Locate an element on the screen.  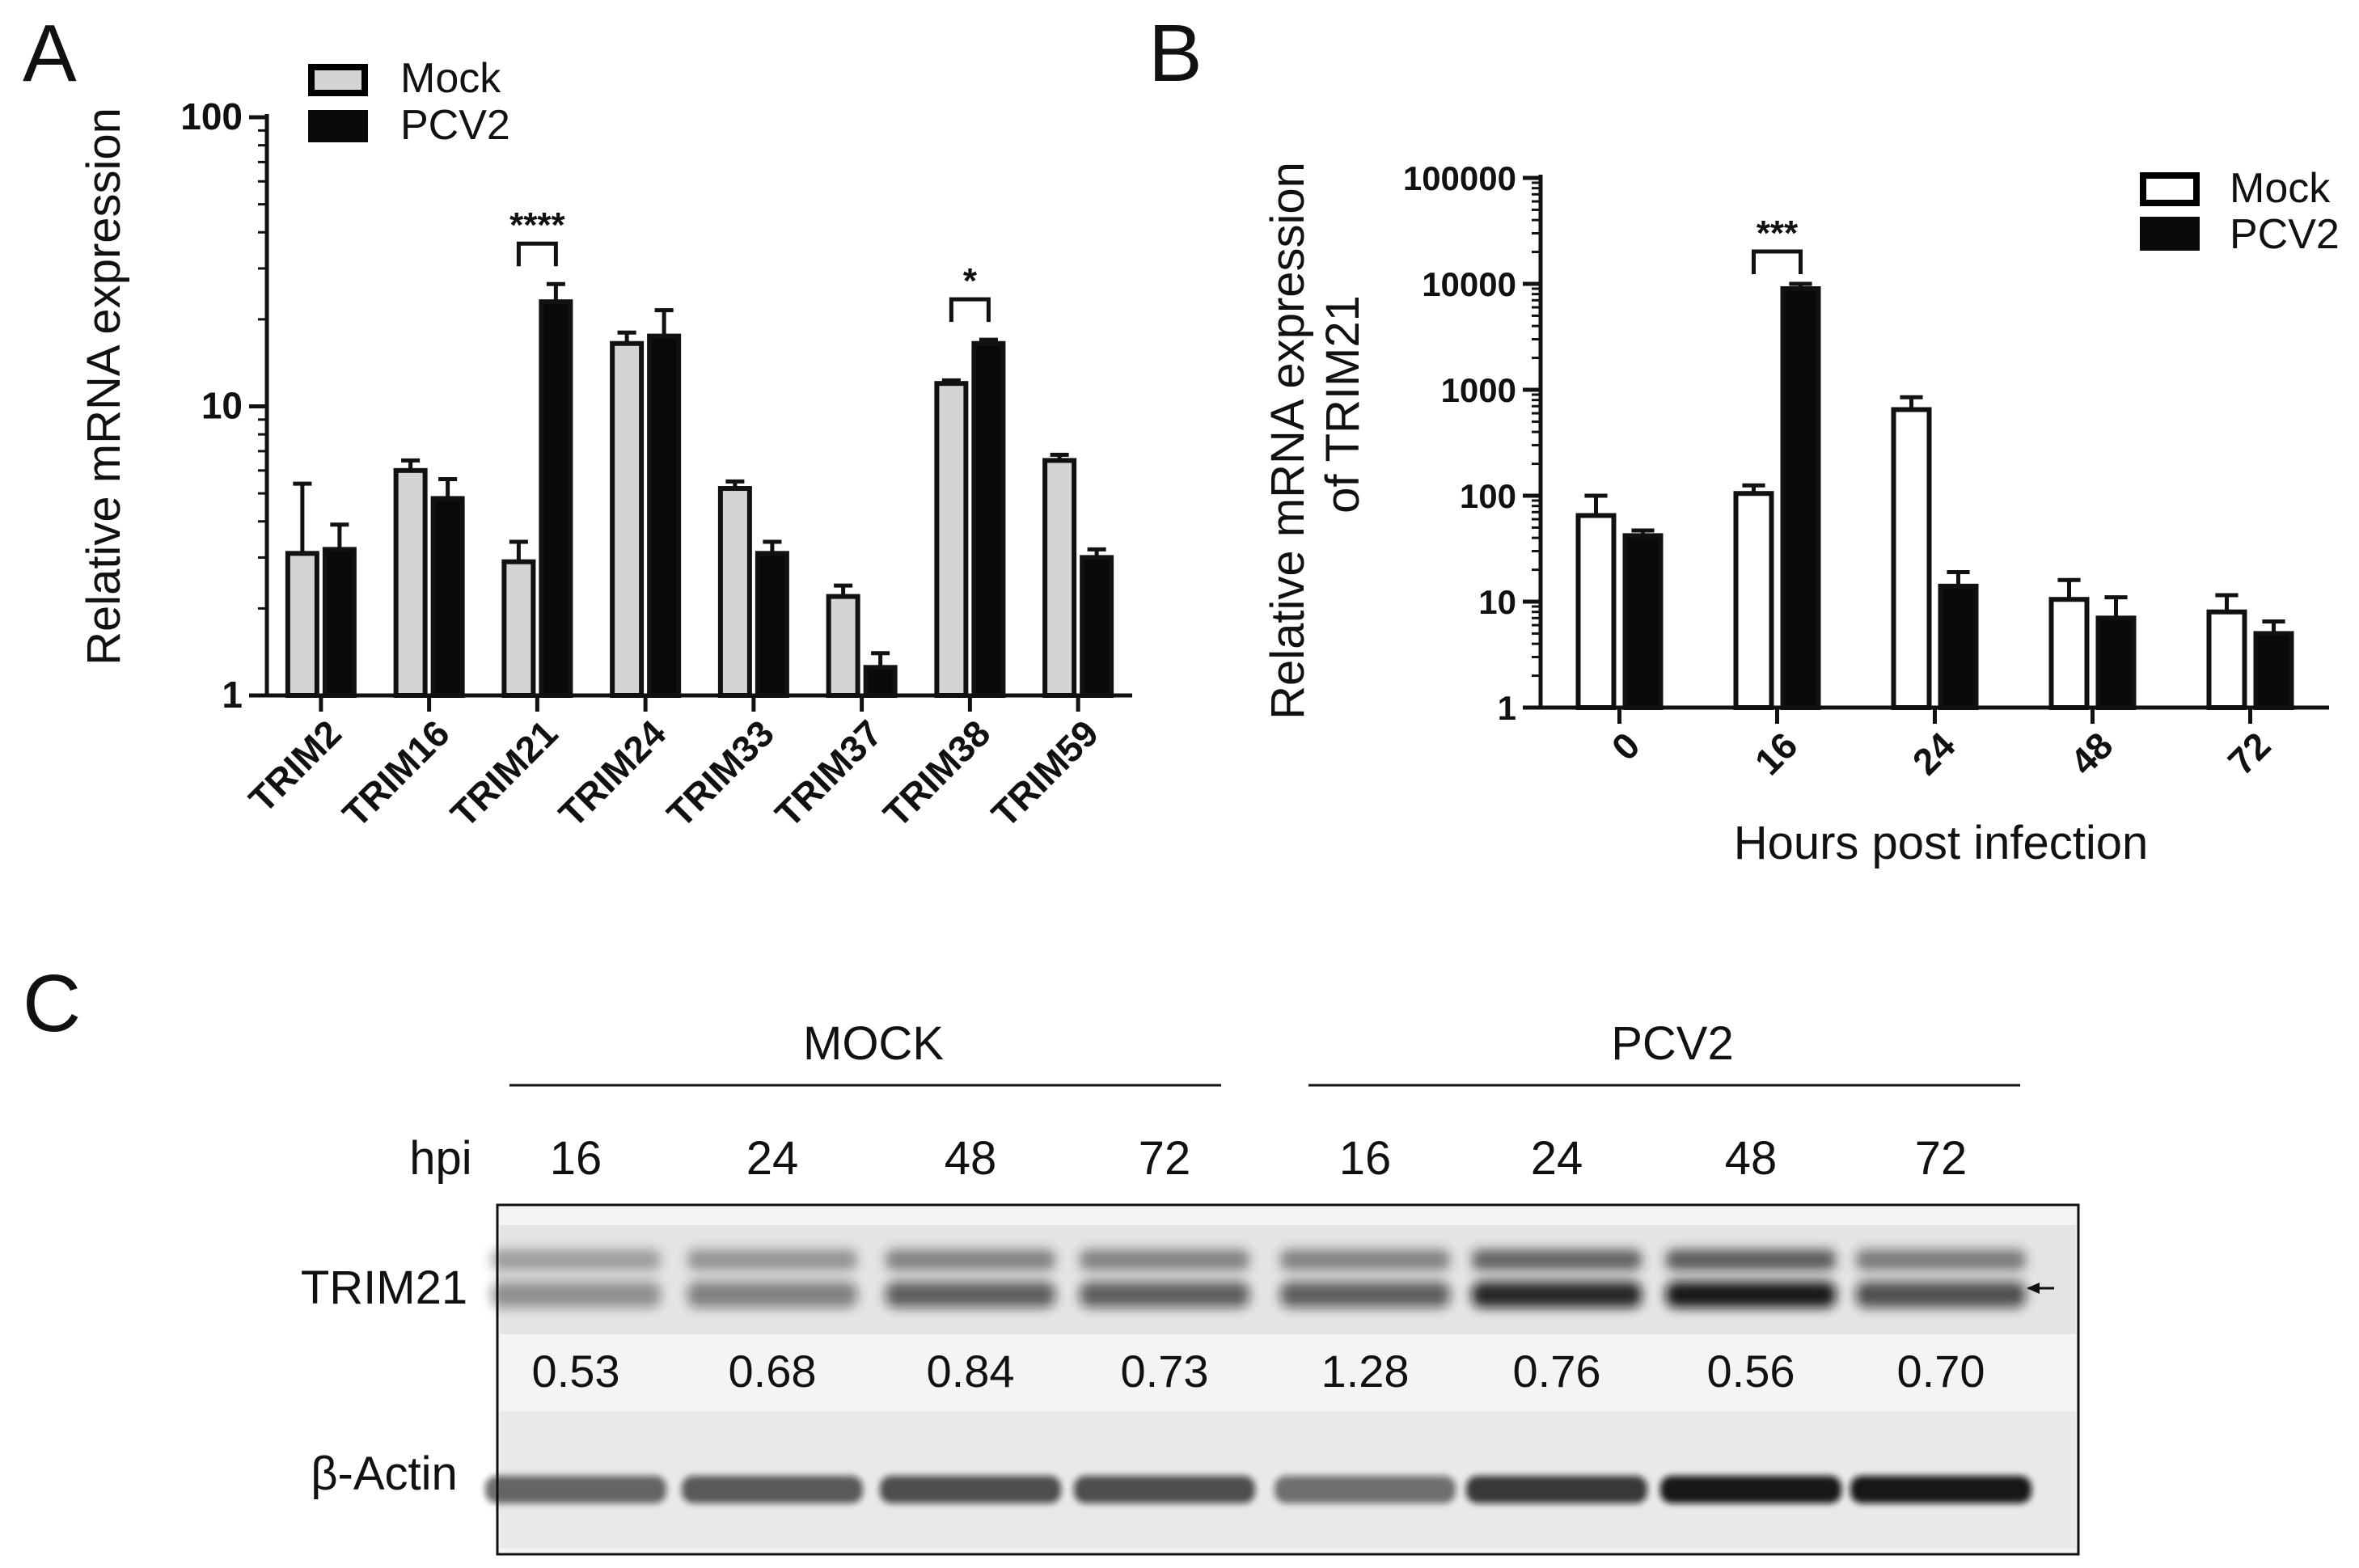
band-ratio: 0.56 is located at coordinates (1751, 1371).